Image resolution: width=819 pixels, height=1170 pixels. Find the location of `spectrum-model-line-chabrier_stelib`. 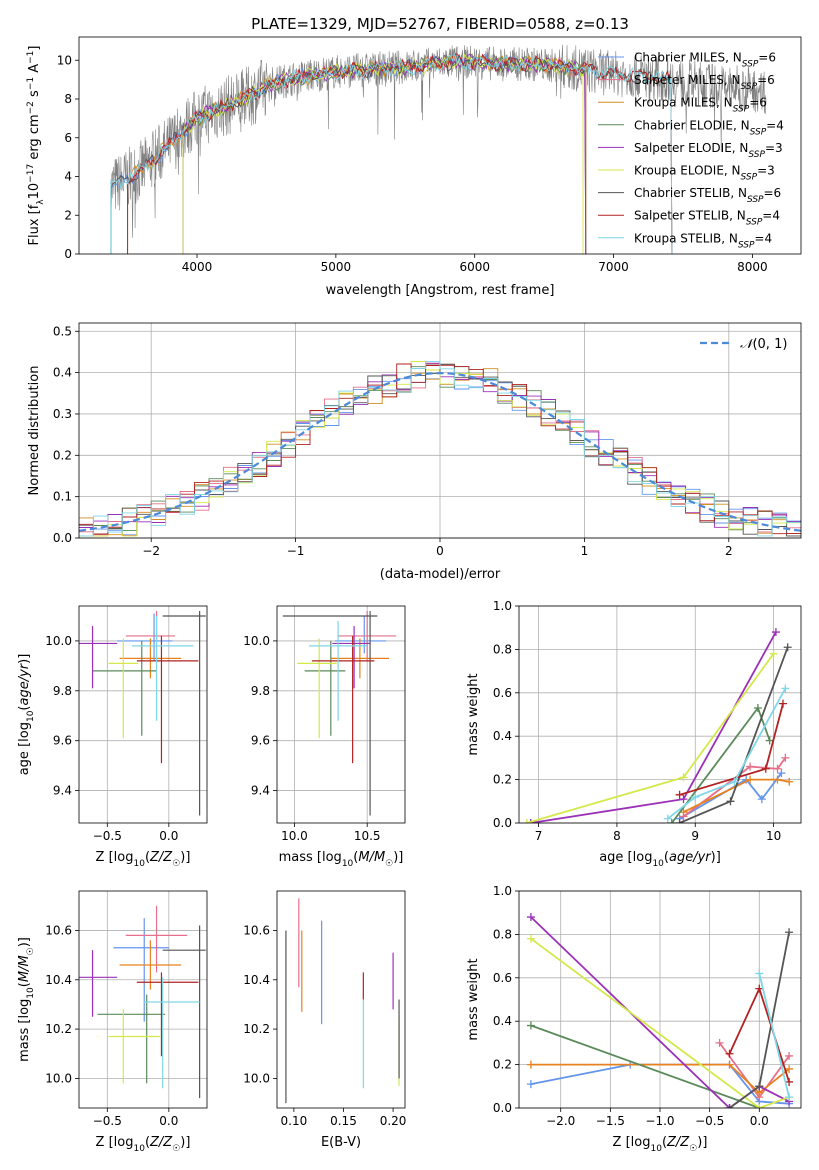

spectrum-model-line-chabrier_stelib is located at coordinates (391, 153).